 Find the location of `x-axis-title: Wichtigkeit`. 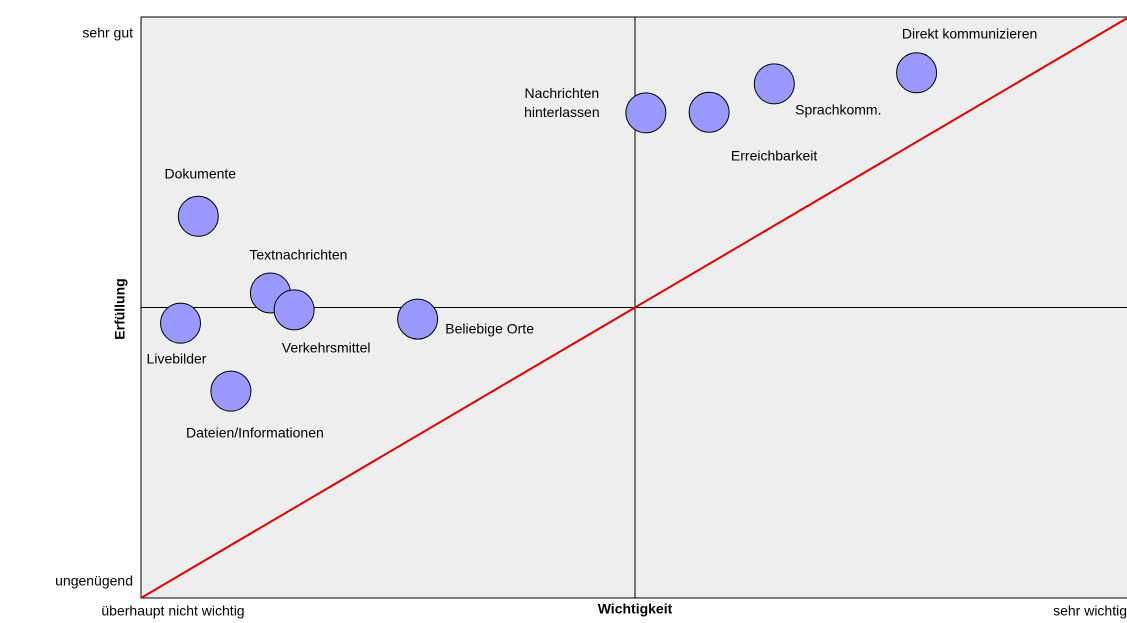

x-axis-title: Wichtigkeit is located at coordinates (635, 609).